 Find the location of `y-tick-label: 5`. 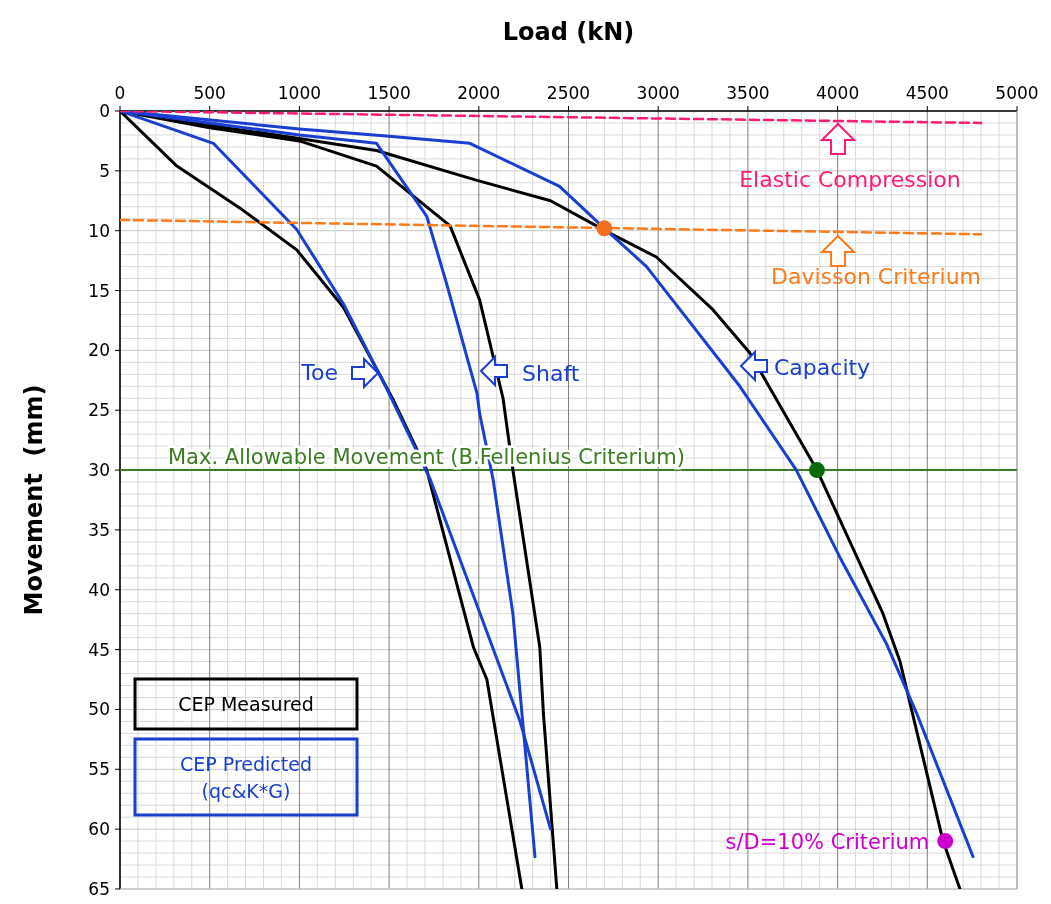

y-tick-label: 5 is located at coordinates (104, 170).